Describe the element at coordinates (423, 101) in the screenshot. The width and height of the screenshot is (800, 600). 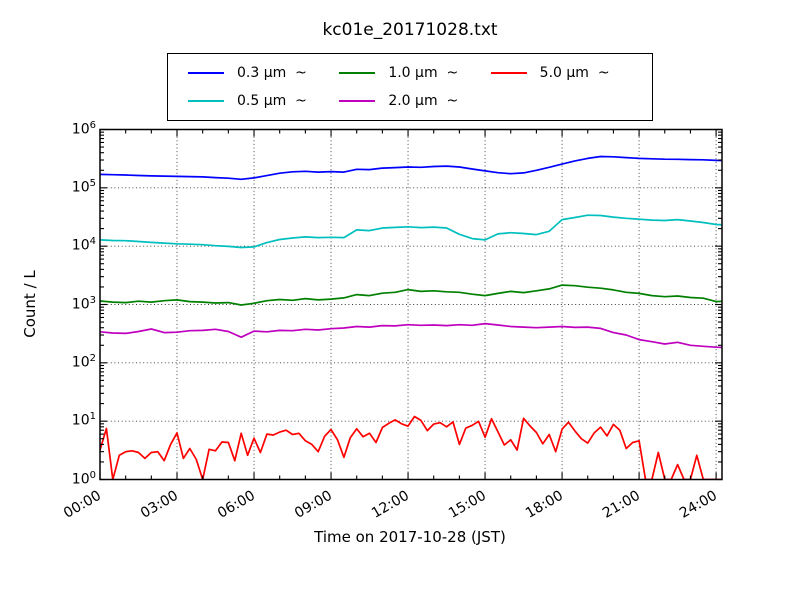
I see `legend-label: 2.0 μm ~` at that location.